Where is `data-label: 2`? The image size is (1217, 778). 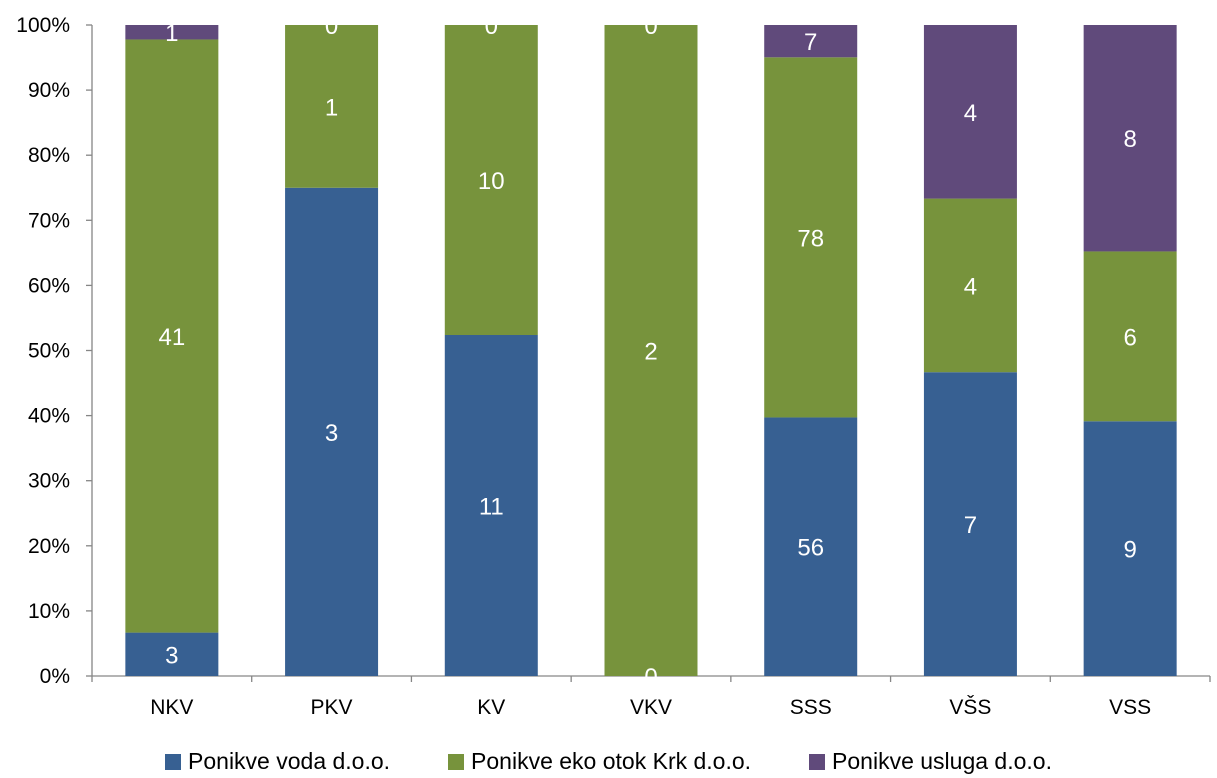 data-label: 2 is located at coordinates (650, 352).